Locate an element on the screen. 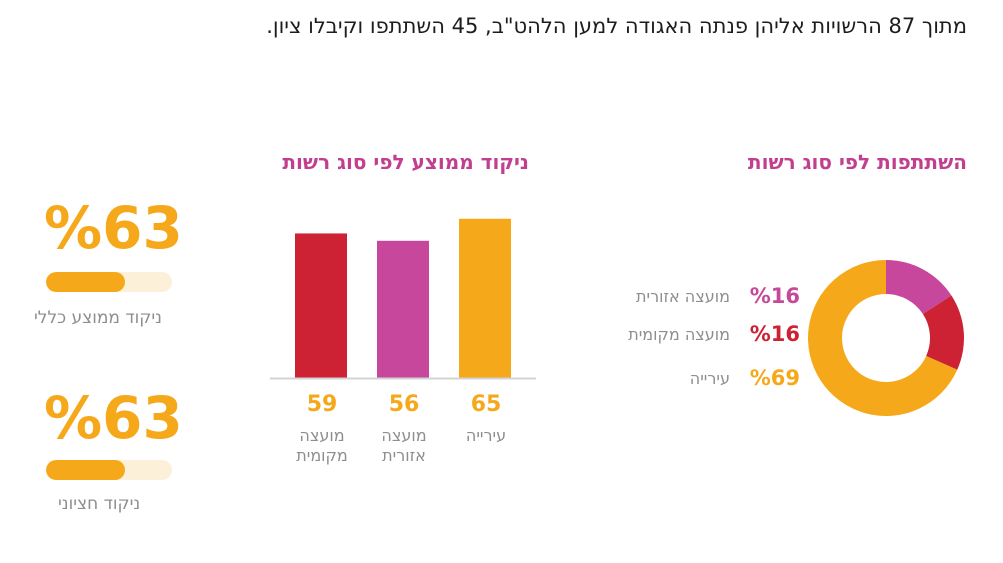 The width and height of the screenshot is (1003, 563). median-score-value: %63 is located at coordinates (113, 418).